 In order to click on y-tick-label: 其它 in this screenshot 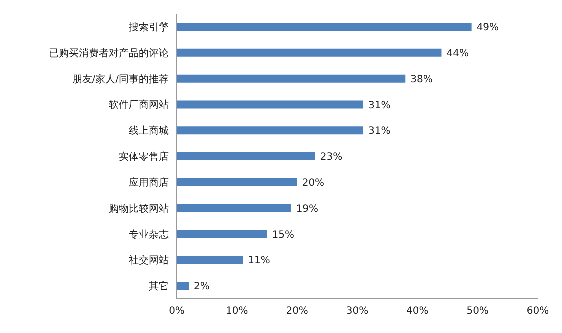, I will do `click(159, 286)`.